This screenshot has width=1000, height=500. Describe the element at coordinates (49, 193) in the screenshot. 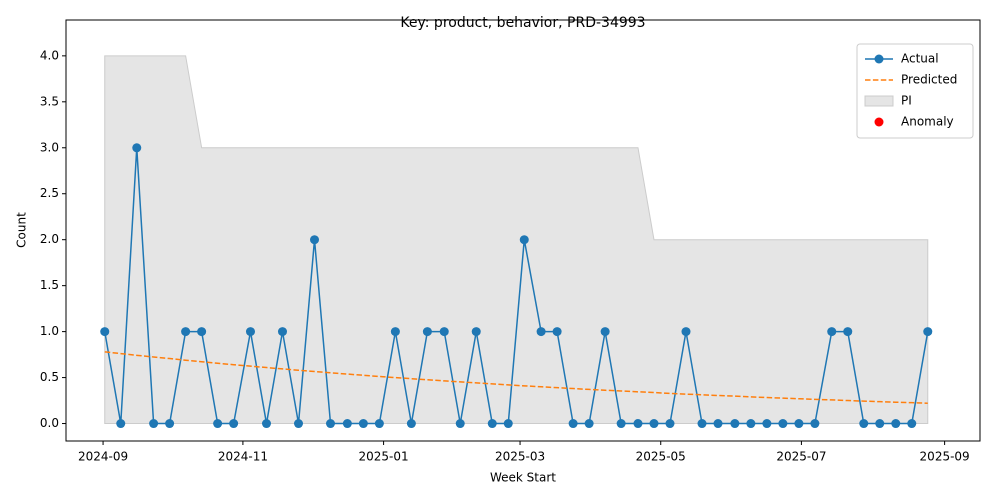

I see `y-tick-label: 2.5` at that location.